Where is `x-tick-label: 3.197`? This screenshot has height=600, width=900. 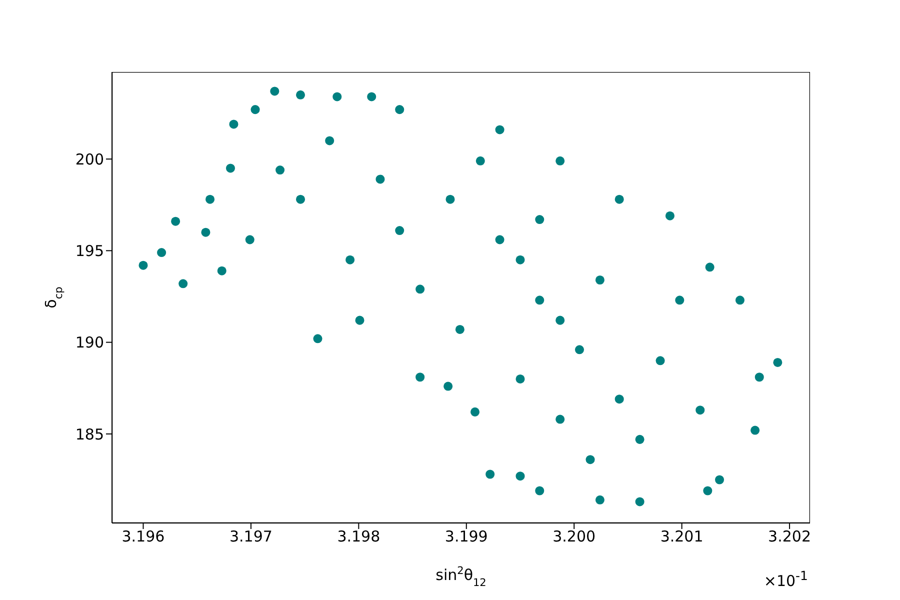
x-tick-label: 3.197 is located at coordinates (250, 537).